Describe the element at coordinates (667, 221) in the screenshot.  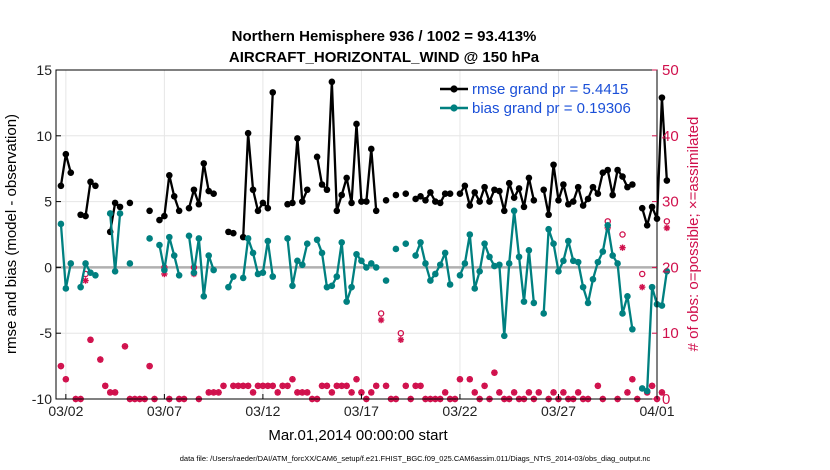
I see `obs-possible-marker` at that location.